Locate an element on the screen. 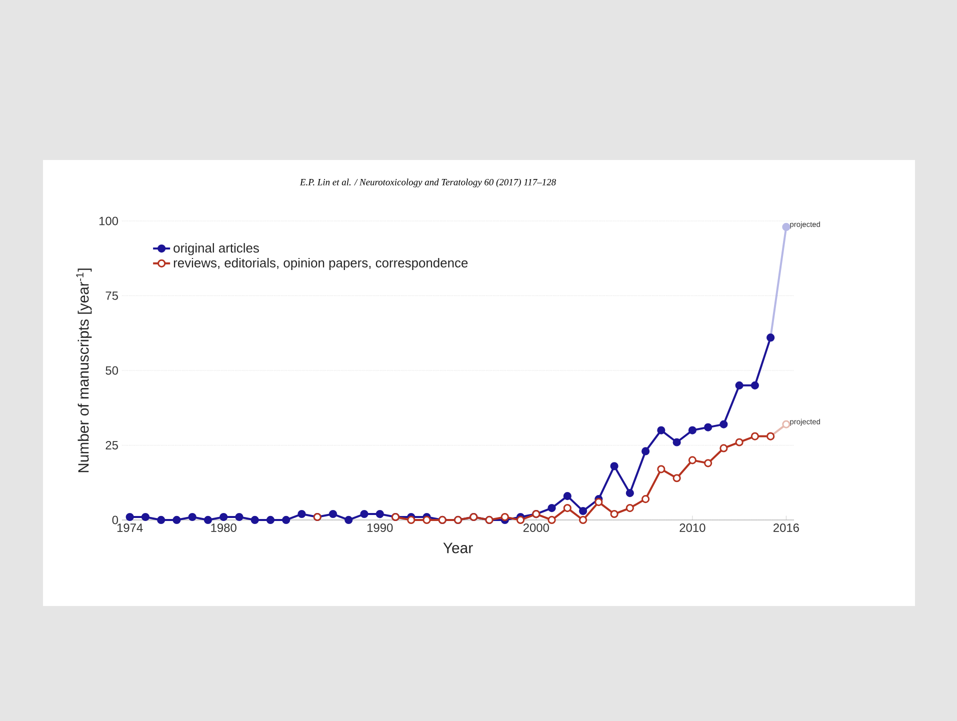  x-tick-label: 1980 is located at coordinates (223, 528).